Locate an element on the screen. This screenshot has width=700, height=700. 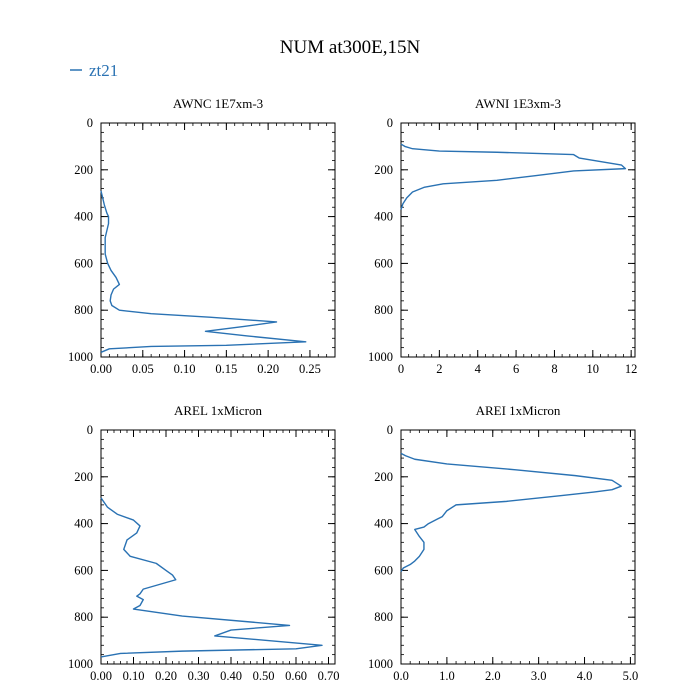
x-tick-label: 0.0 is located at coordinates (401, 676).